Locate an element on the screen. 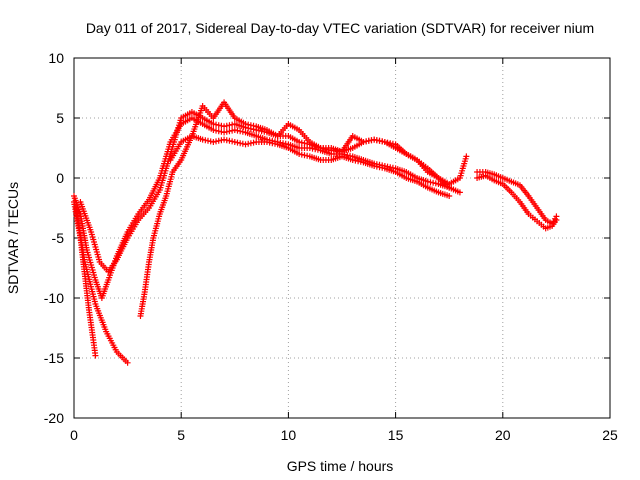 The height and width of the screenshot is (480, 640). y-axis-label: SDTVAR / TECUs is located at coordinates (13, 238).